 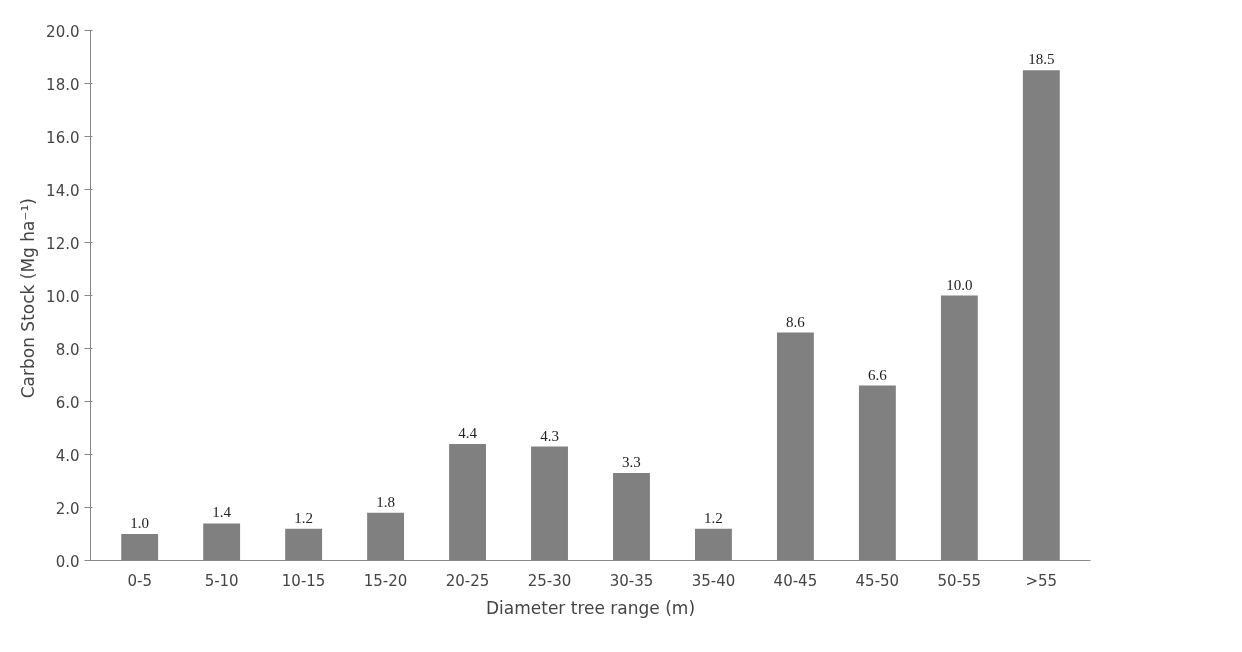 What do you see at coordinates (631, 462) in the screenshot?
I see `data-label: 3.3` at bounding box center [631, 462].